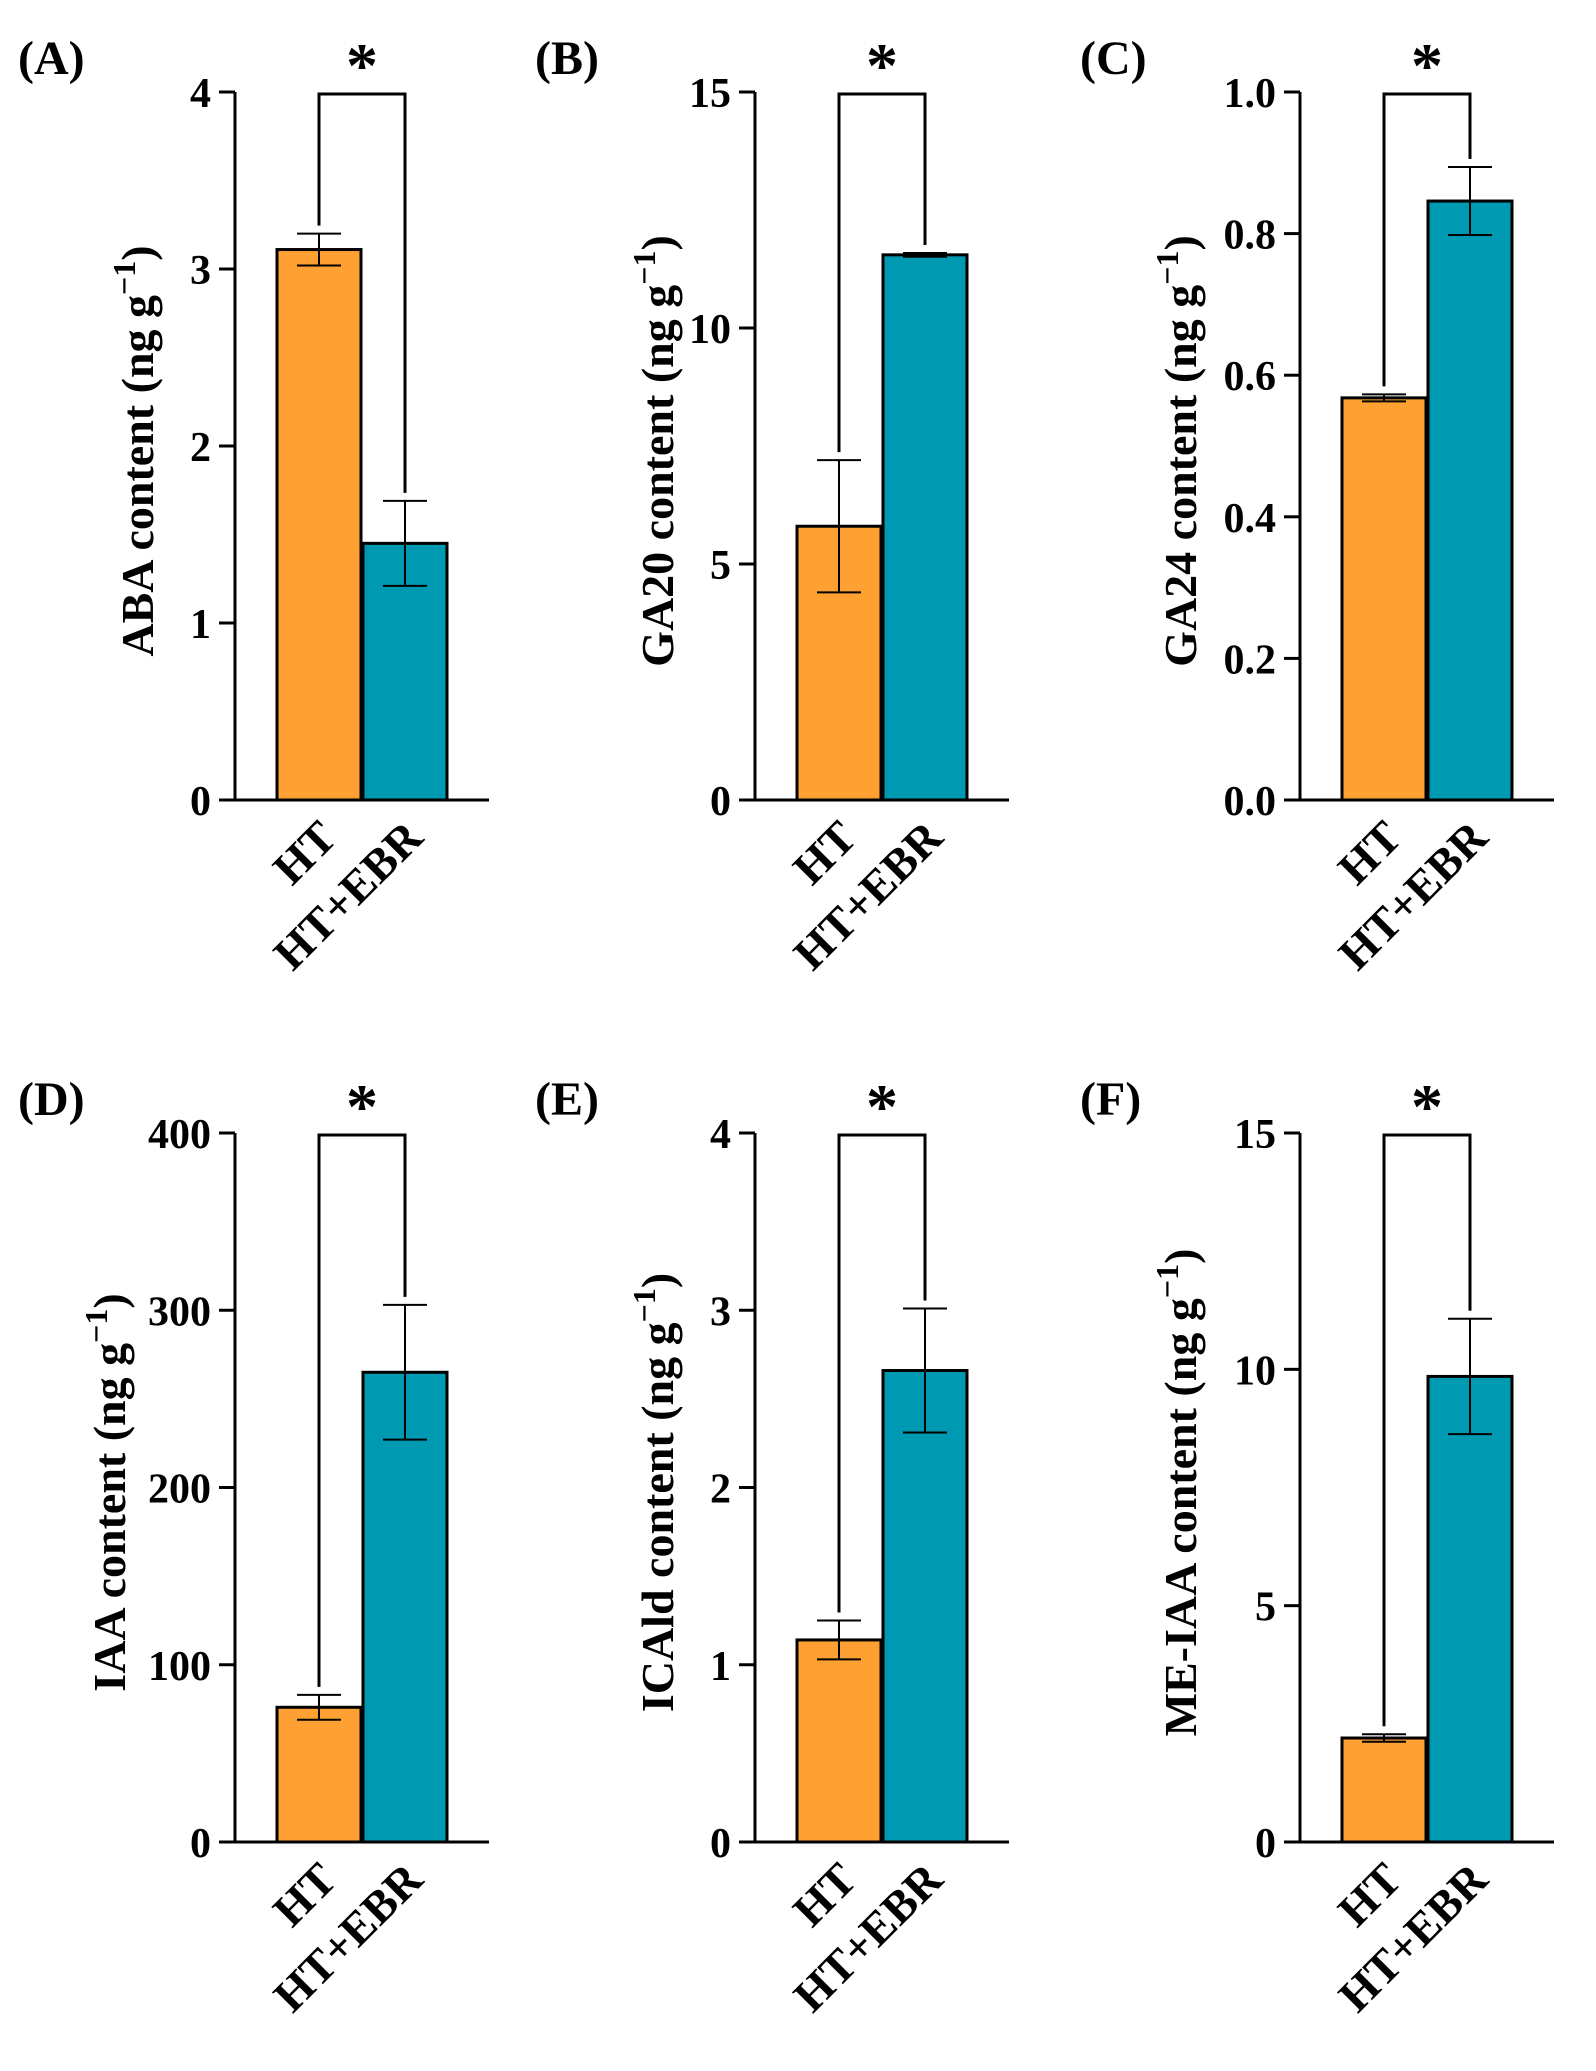  I want to click on y-tick-label: 1.0, so click(1250, 94).